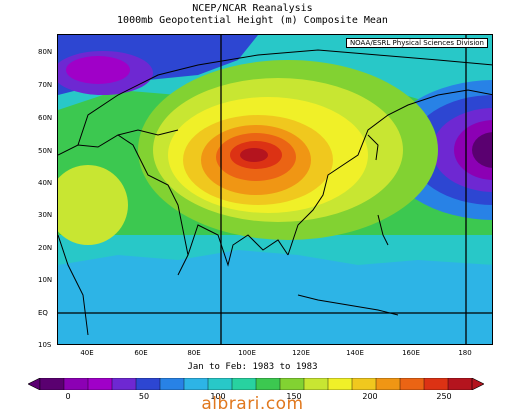 This screenshot has width=505, height=416. Describe the element at coordinates (73, 285) in the screenshot. I see `coast-east-africa` at that location.